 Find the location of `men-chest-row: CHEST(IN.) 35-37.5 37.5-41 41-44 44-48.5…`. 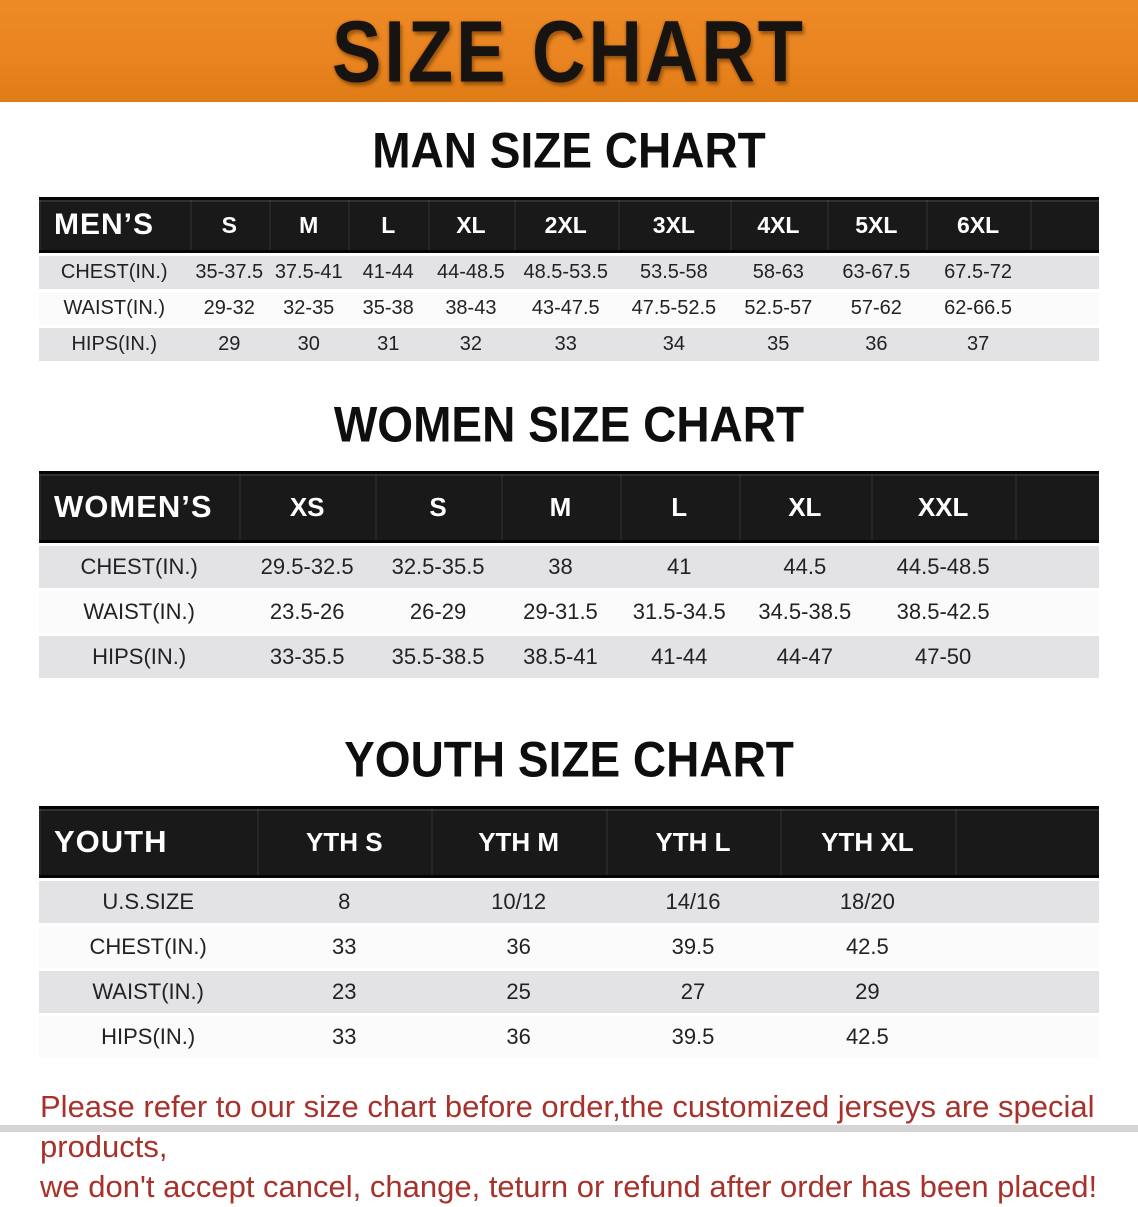

men-chest-row: CHEST(IN.) 35-37.5 37.5-41 41-44 44-48.5… is located at coordinates (569, 272).